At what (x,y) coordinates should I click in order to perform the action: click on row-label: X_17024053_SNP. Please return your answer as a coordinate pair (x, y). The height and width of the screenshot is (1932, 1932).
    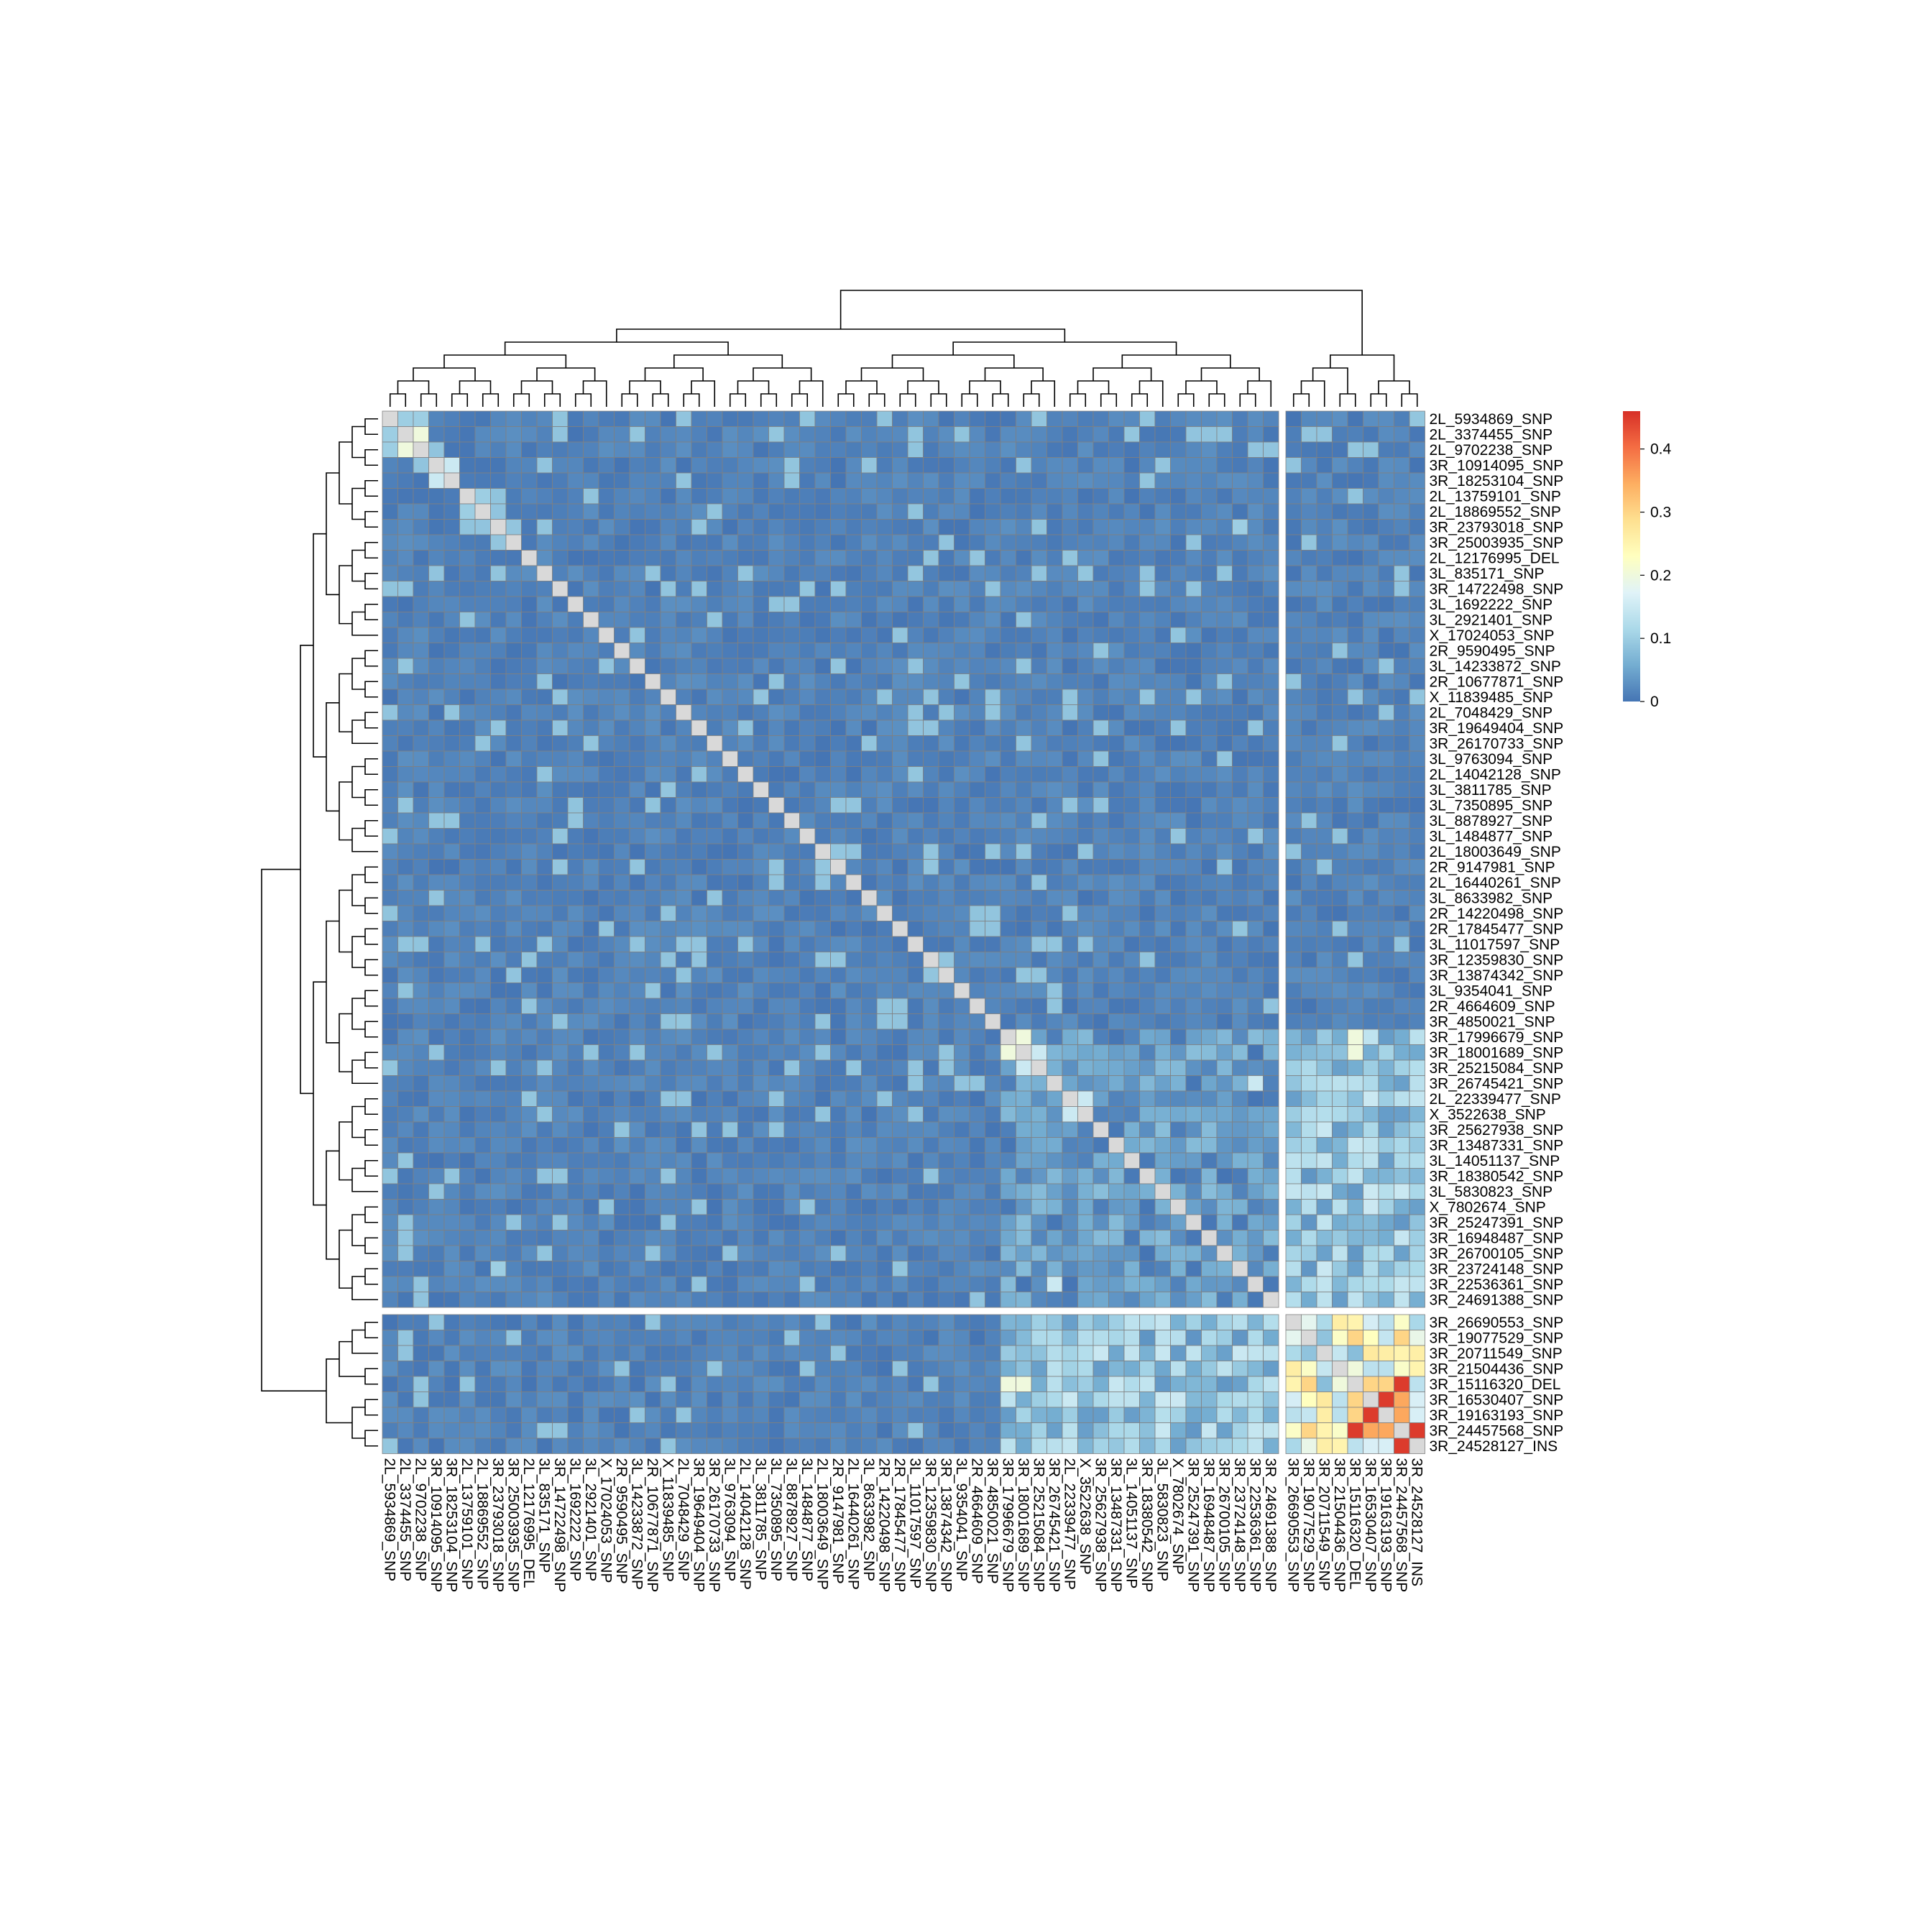
    Looking at the image, I should click on (1492, 635).